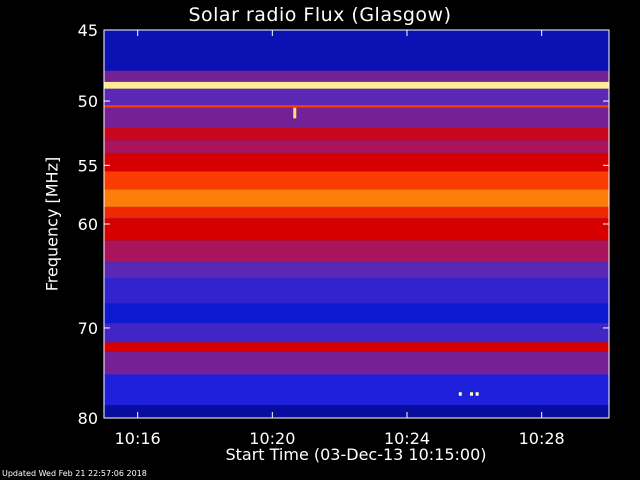 Image resolution: width=640 pixels, height=480 pixels. I want to click on y-tick-label: 70, so click(88, 328).